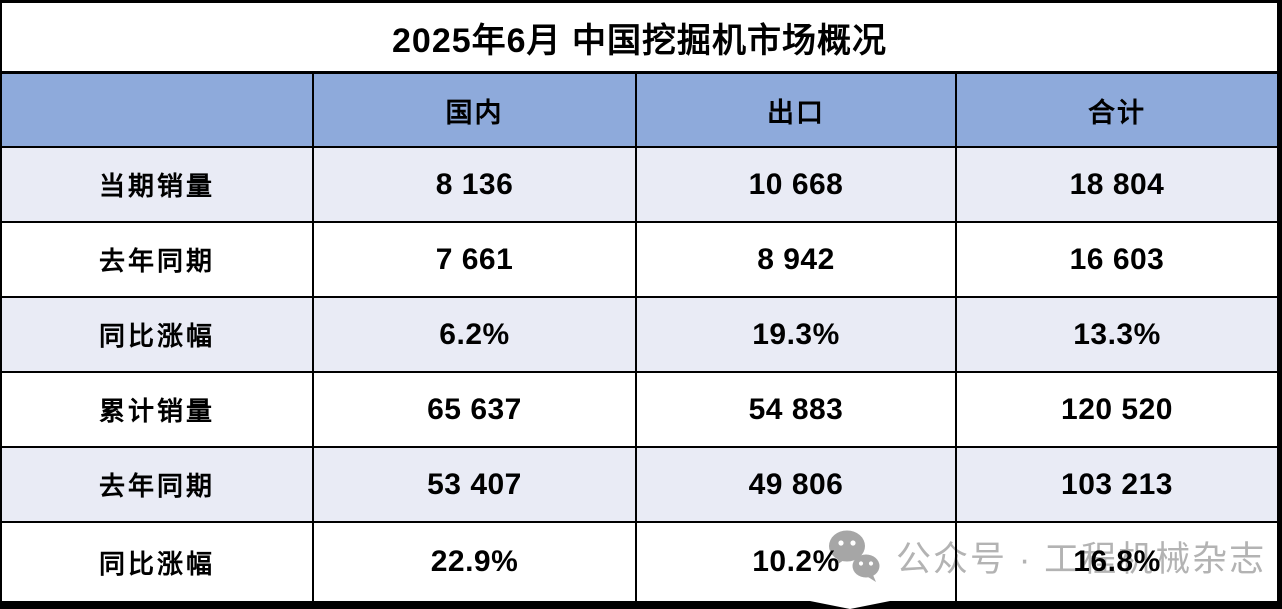 The height and width of the screenshot is (609, 1282). What do you see at coordinates (475, 484) in the screenshot?
I see `value-cell: 53 407` at bounding box center [475, 484].